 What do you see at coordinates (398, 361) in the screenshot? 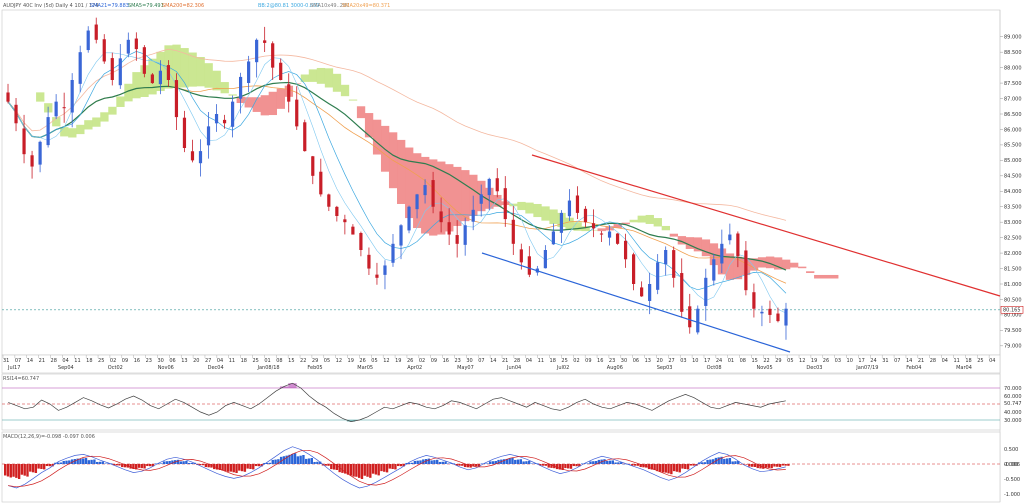
I see `time-tick-label: 19` at bounding box center [398, 361].